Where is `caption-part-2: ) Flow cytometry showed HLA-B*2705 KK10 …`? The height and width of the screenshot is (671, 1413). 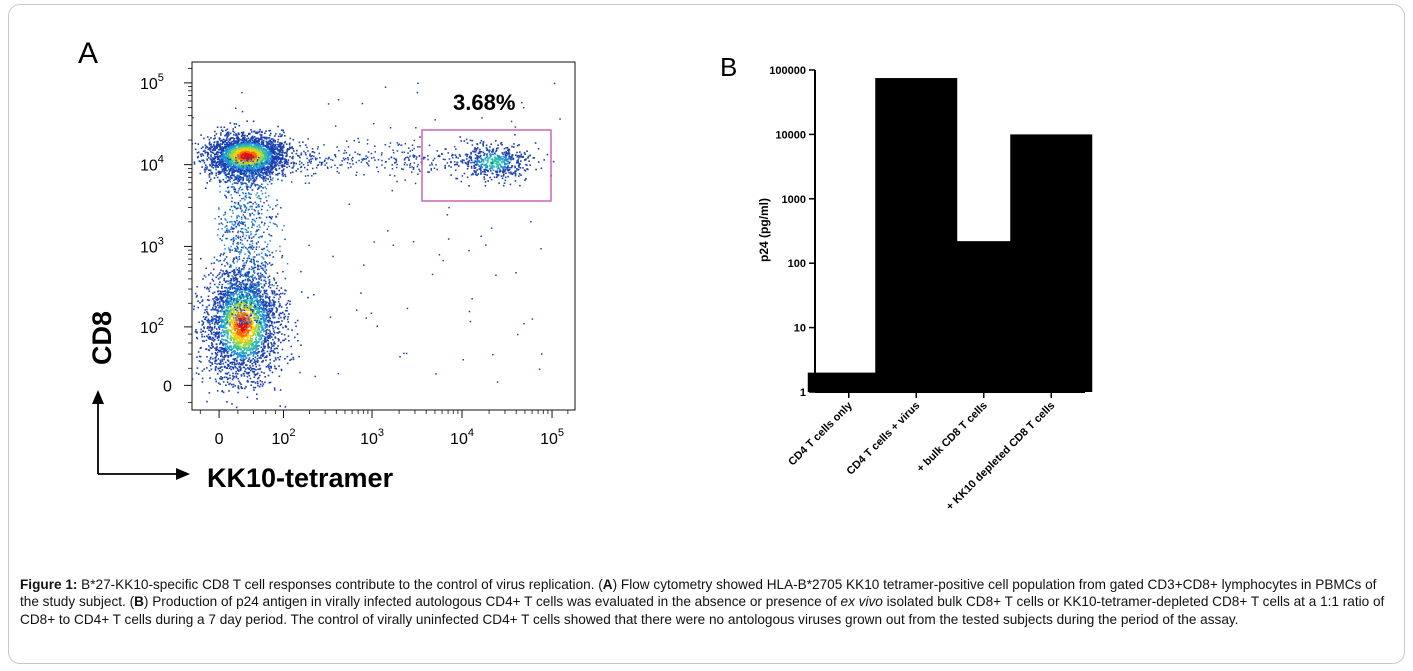
caption-part-2: ) Flow cytometry showed HLA-B*2705 KK10 … is located at coordinates (698, 593).